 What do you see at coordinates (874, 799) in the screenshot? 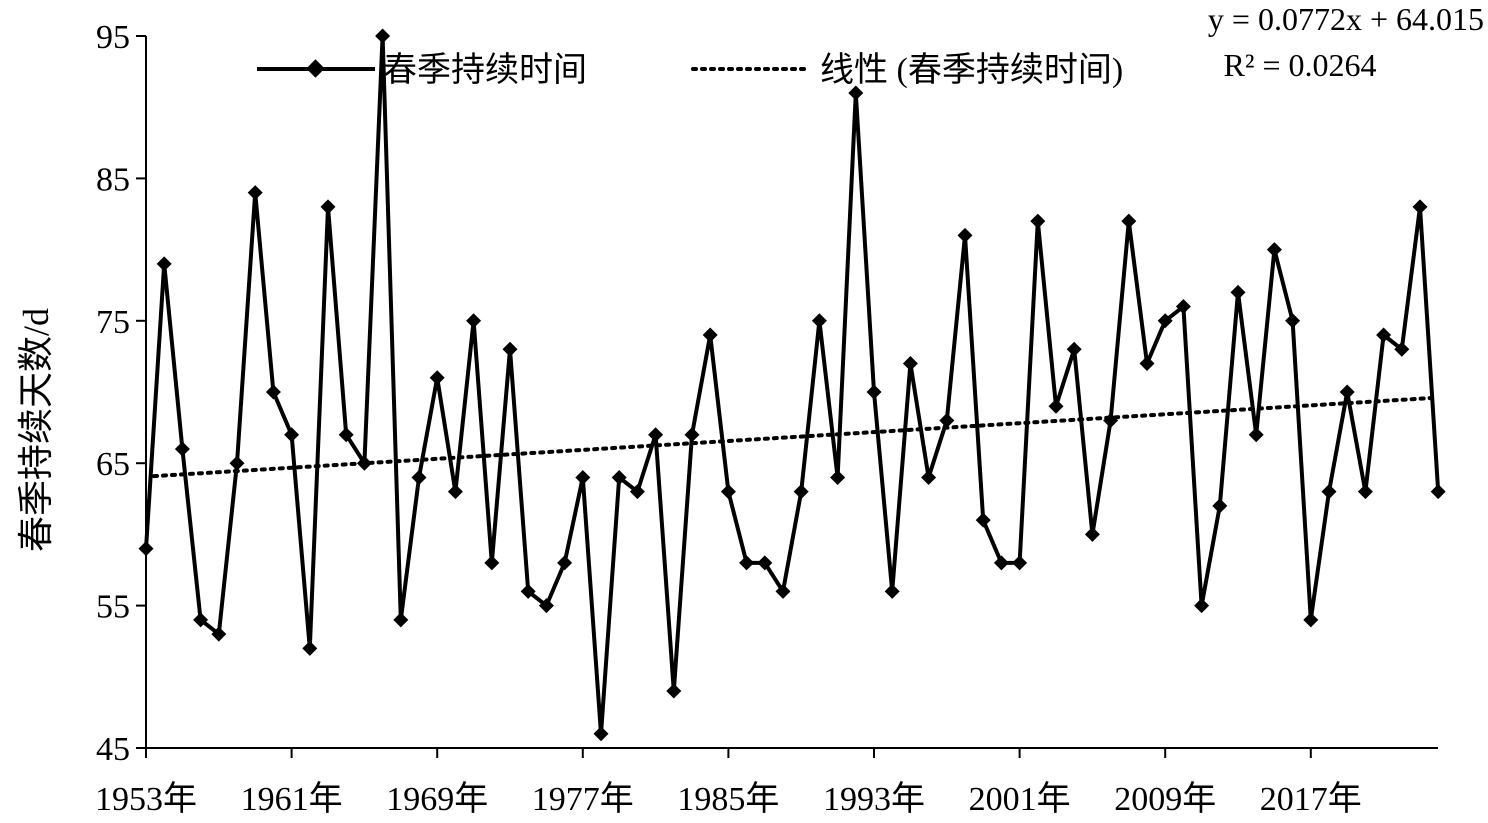
I see `x-tick-label: 1993年` at bounding box center [874, 799].